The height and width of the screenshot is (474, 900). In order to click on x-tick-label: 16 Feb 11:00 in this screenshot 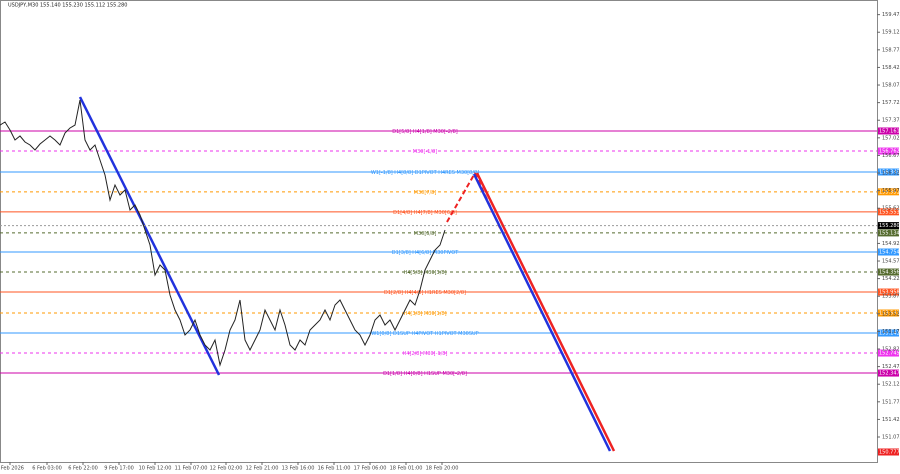, I will do `click(334, 469)`.